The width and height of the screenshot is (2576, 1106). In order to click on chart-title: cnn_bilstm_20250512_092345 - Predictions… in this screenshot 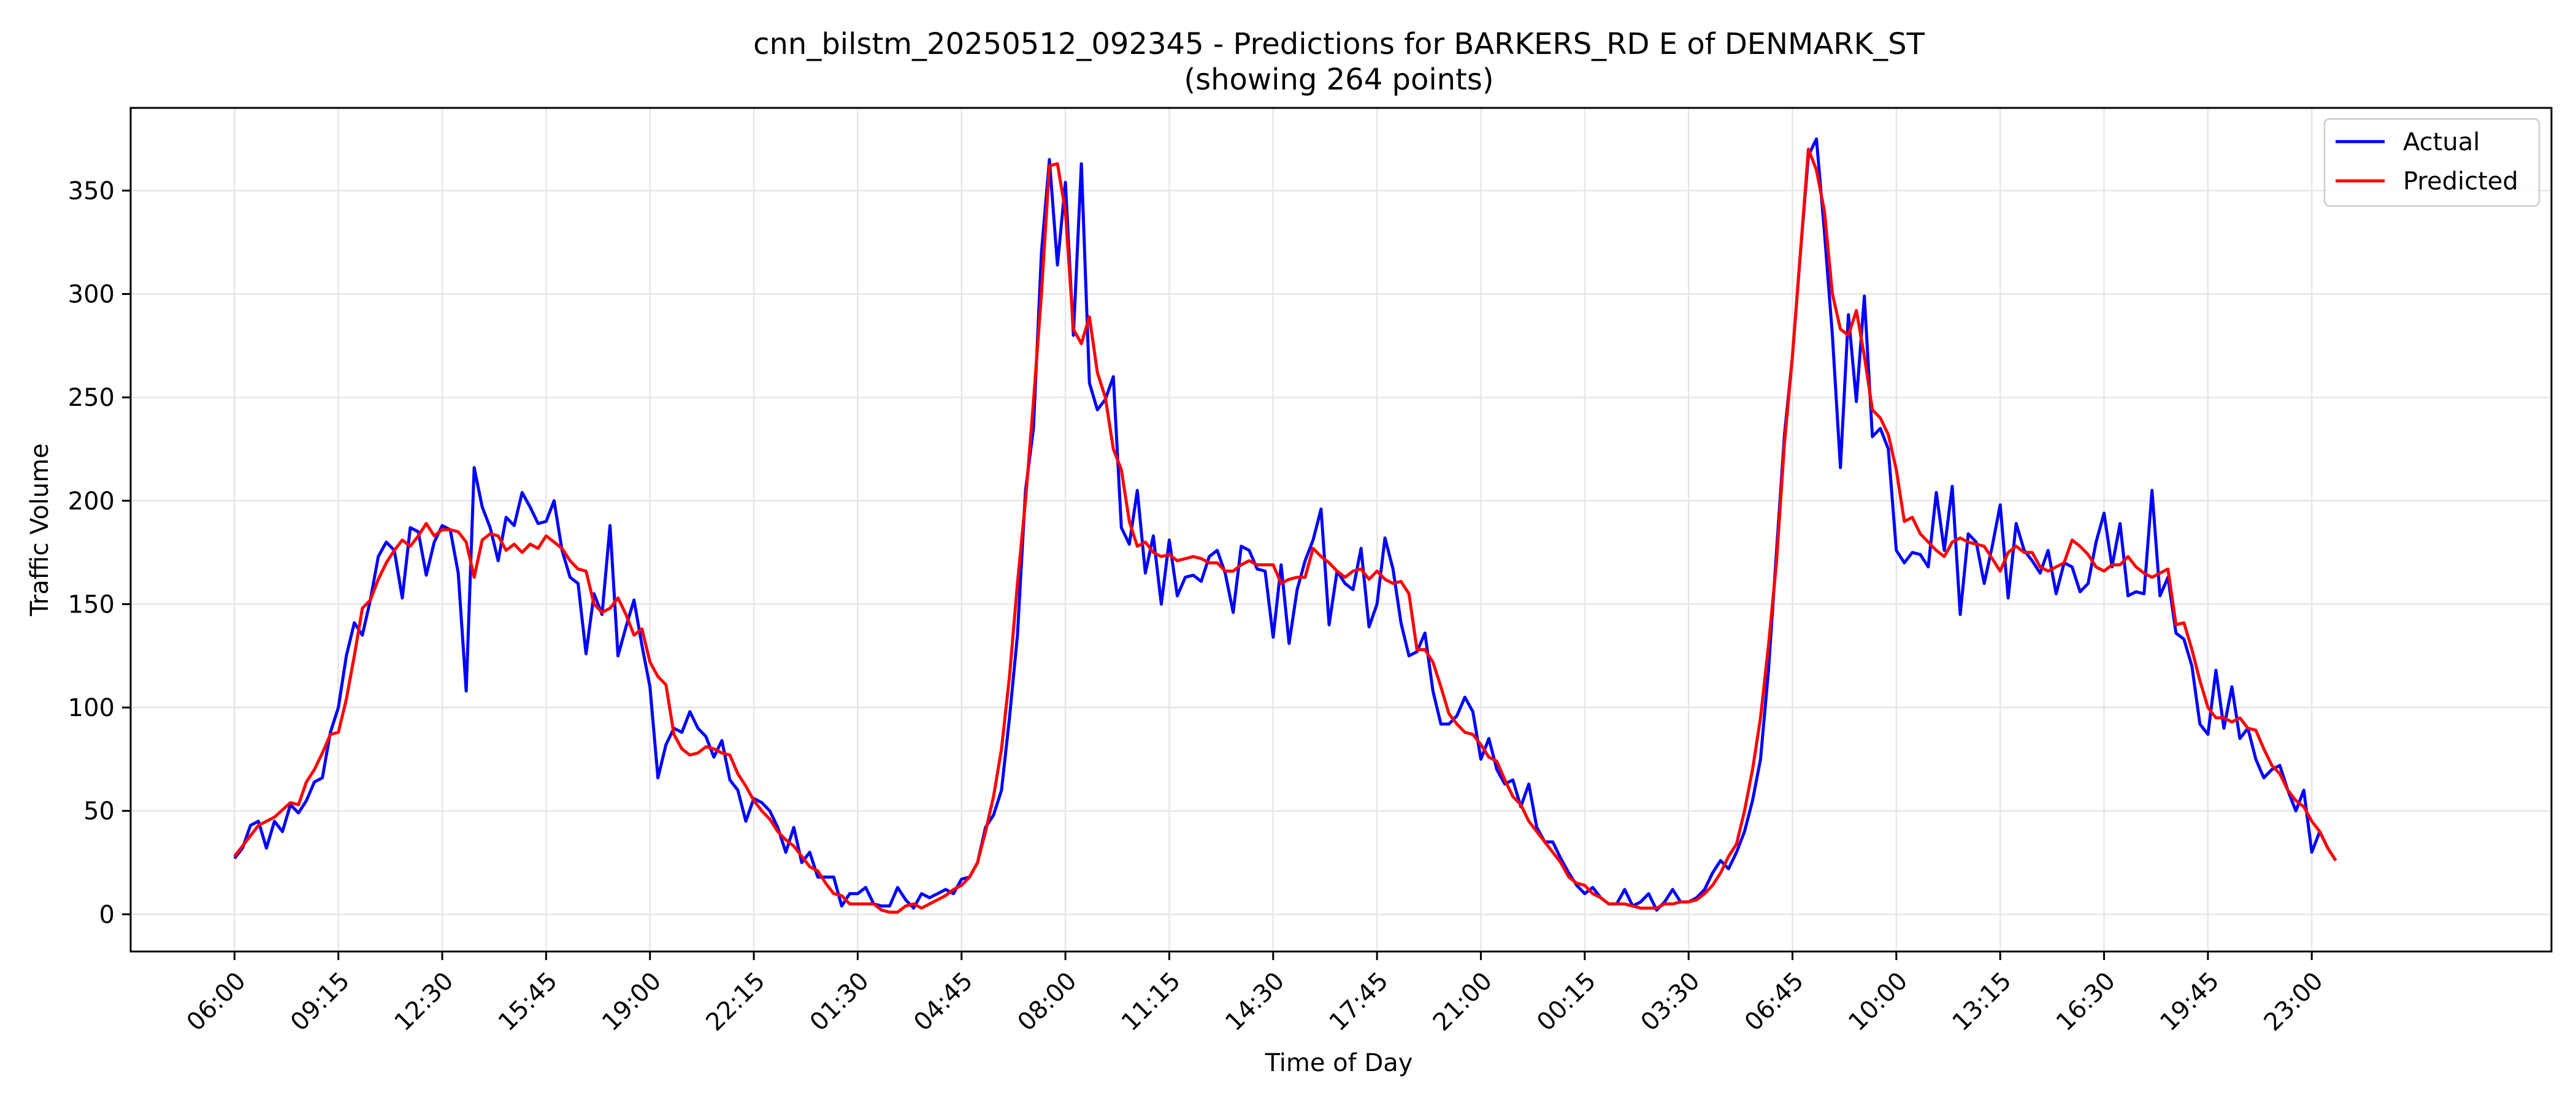, I will do `click(1339, 44)`.